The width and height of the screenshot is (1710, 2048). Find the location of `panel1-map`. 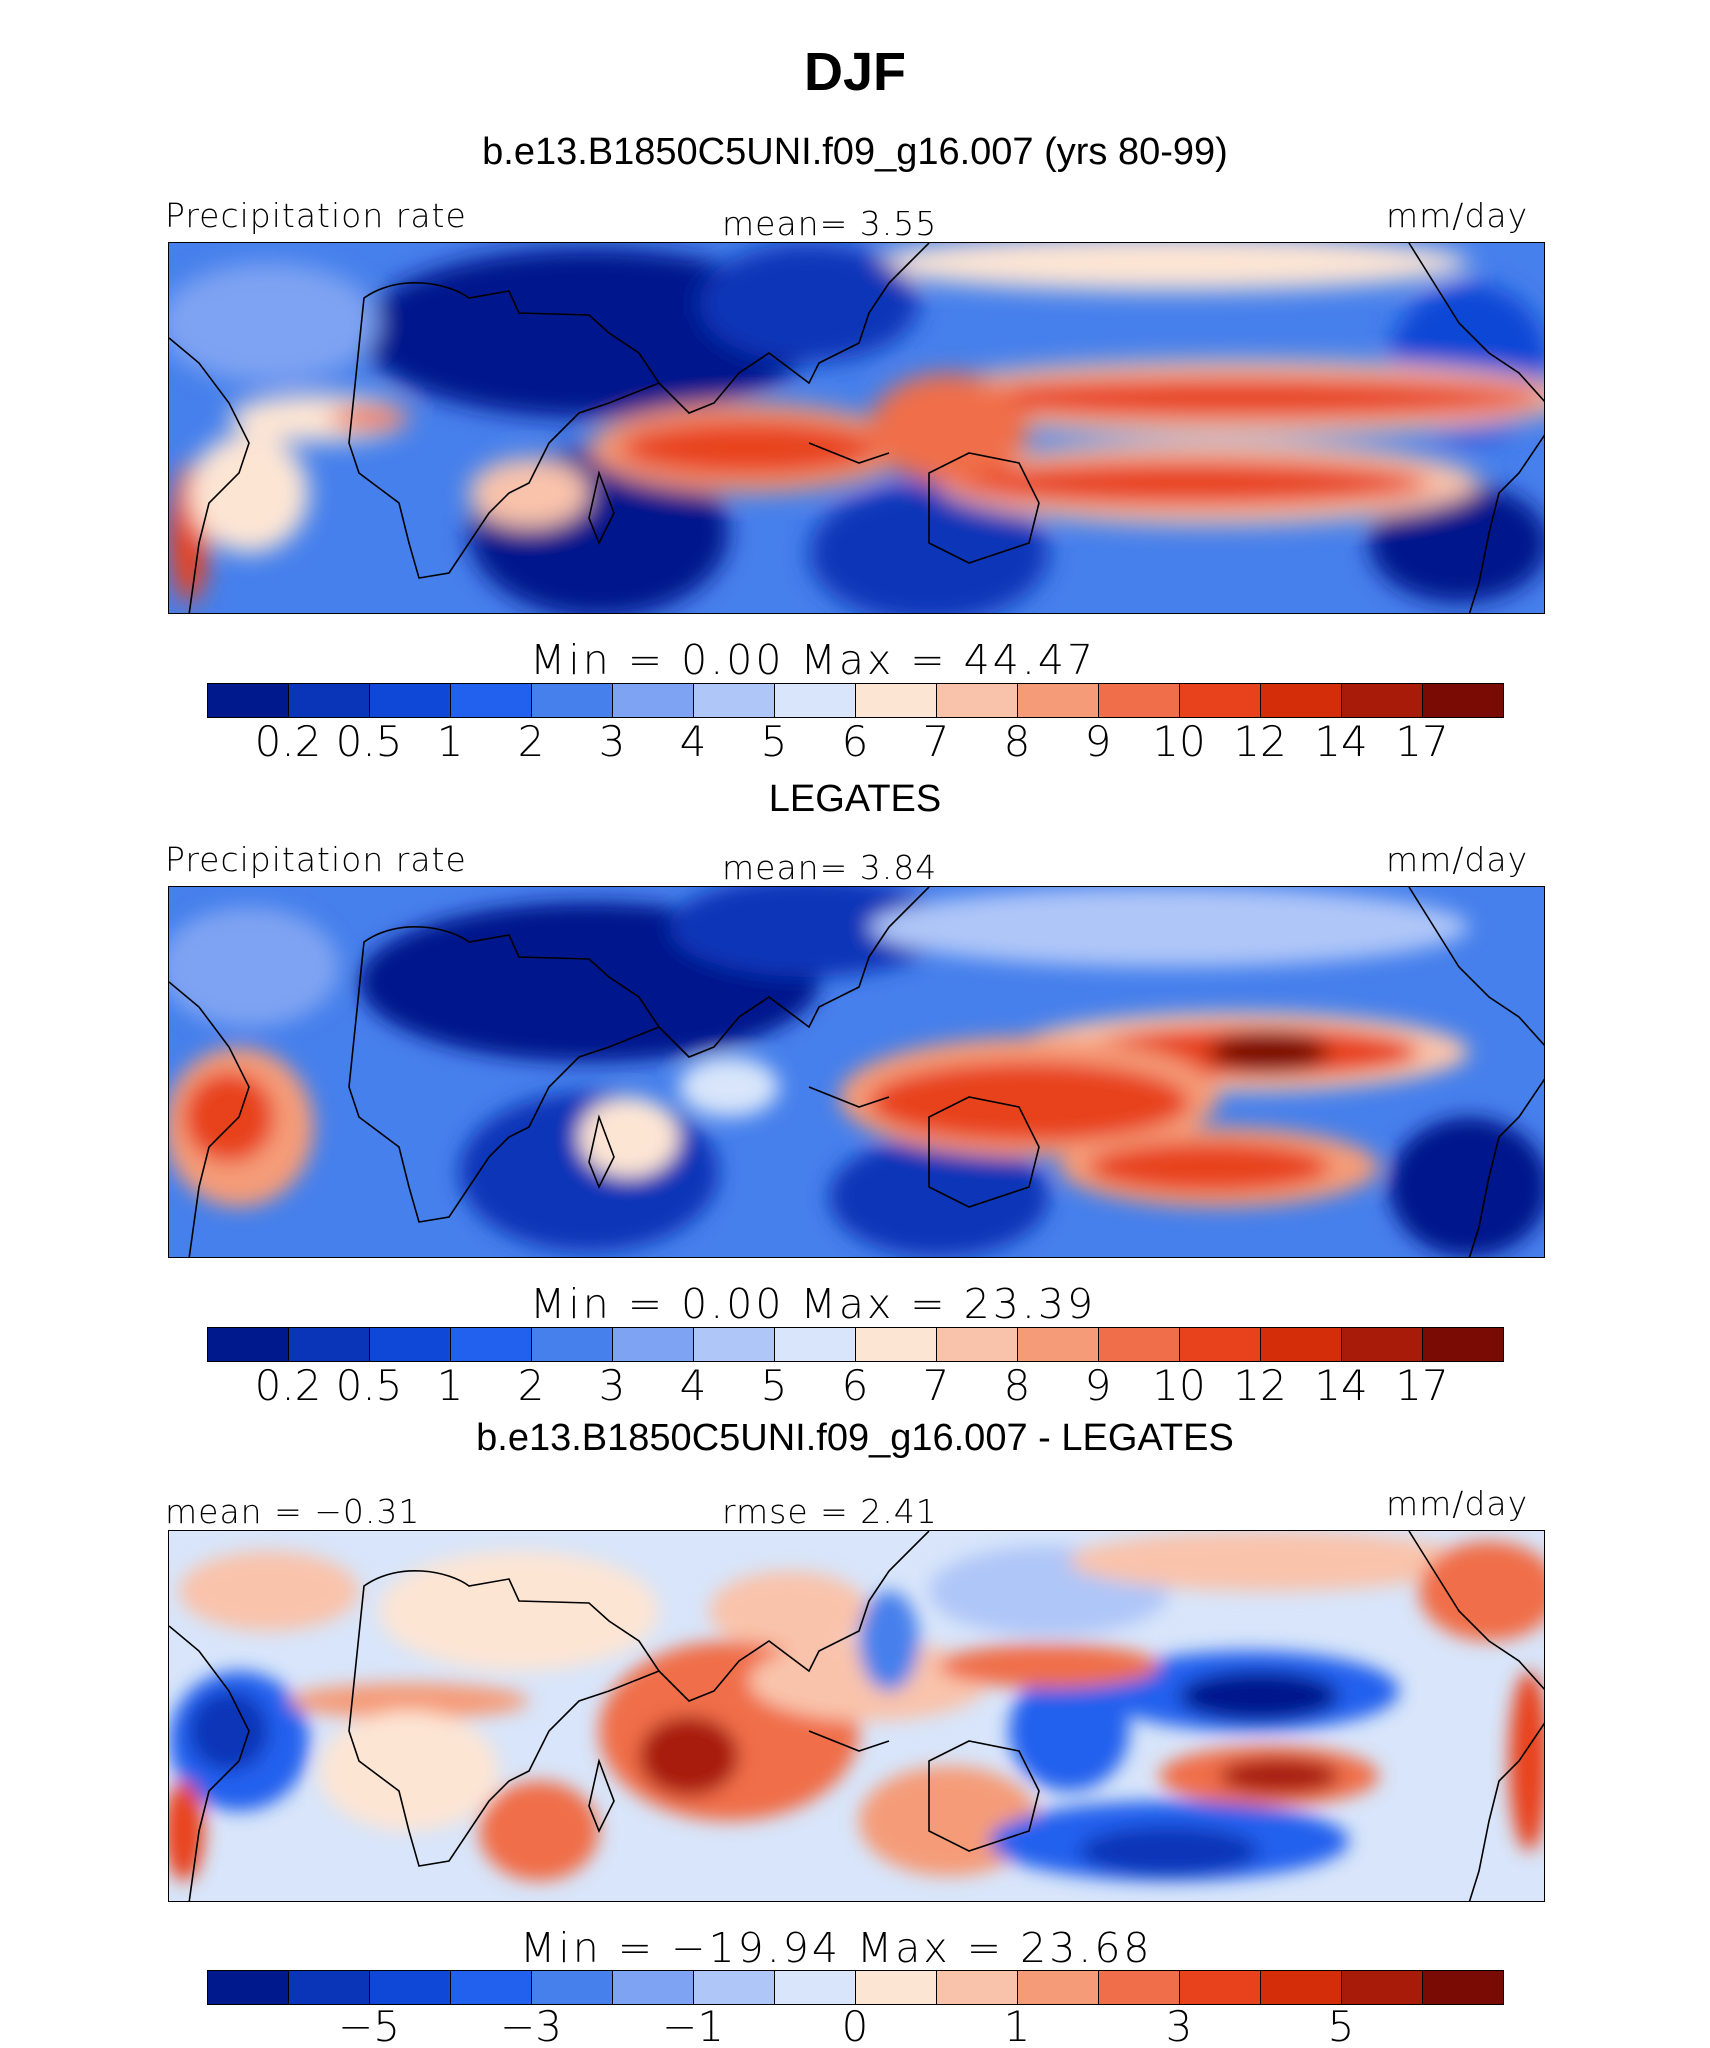

panel1-map is located at coordinates (856, 428).